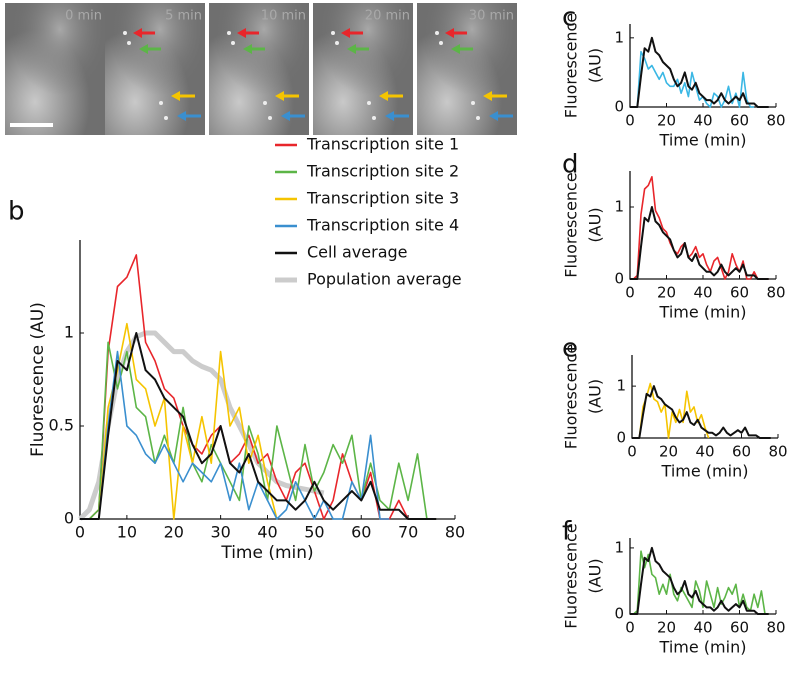  What do you see at coordinates (38, 379) in the screenshot?
I see `y-axis-label: Fluorescence (AU)` at bounding box center [38, 379].